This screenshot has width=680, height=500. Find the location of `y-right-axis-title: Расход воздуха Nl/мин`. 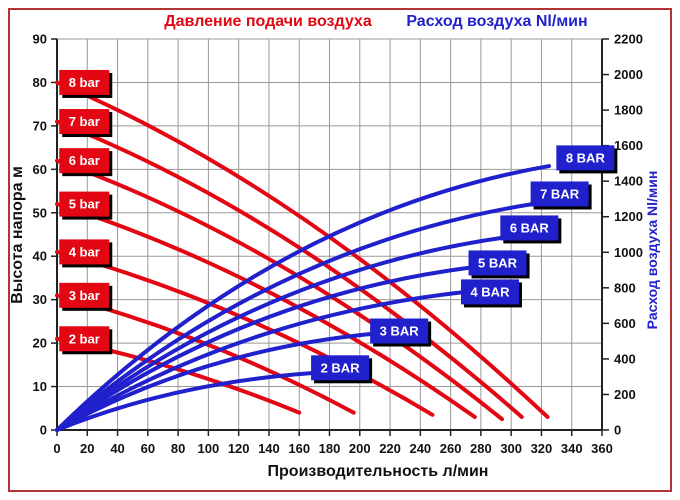

y-right-axis-title: Расход воздуха Nl/мин is located at coordinates (652, 250).